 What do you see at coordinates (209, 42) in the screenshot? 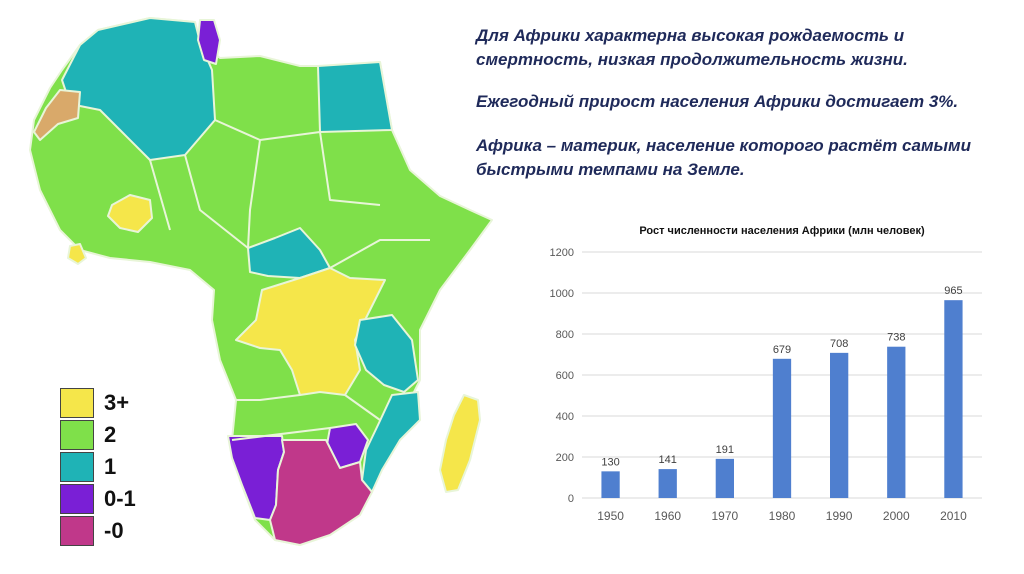
I see `map-region-tunisia` at bounding box center [209, 42].